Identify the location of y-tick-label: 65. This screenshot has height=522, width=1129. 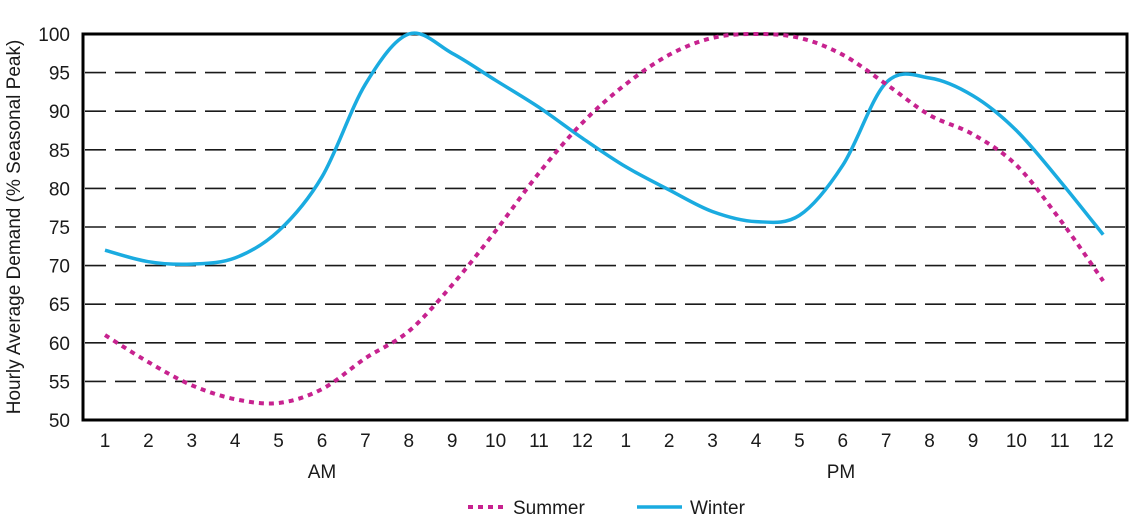
(59, 305).